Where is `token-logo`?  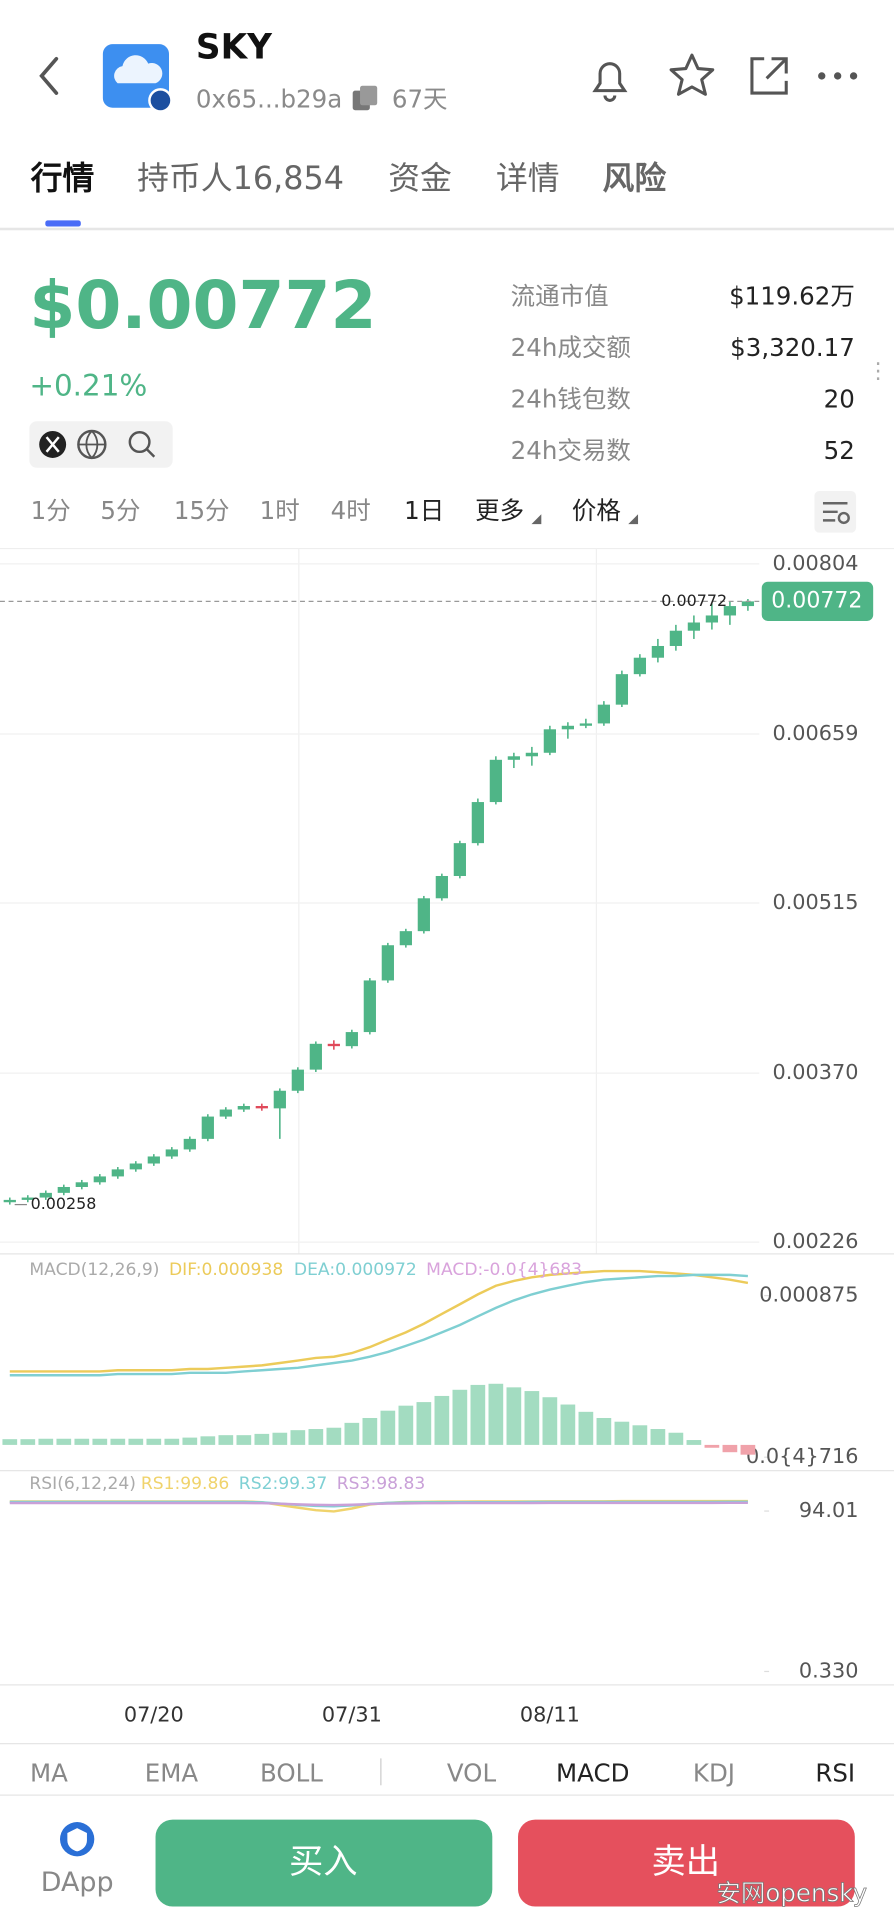
token-logo is located at coordinates (137, 78).